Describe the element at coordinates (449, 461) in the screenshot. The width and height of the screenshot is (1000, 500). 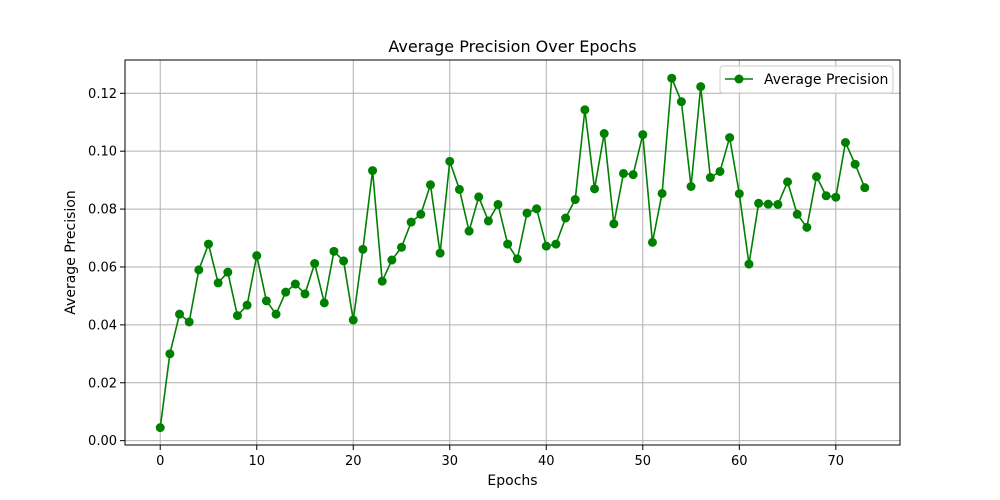
I see `x-tick-label: 30` at that location.